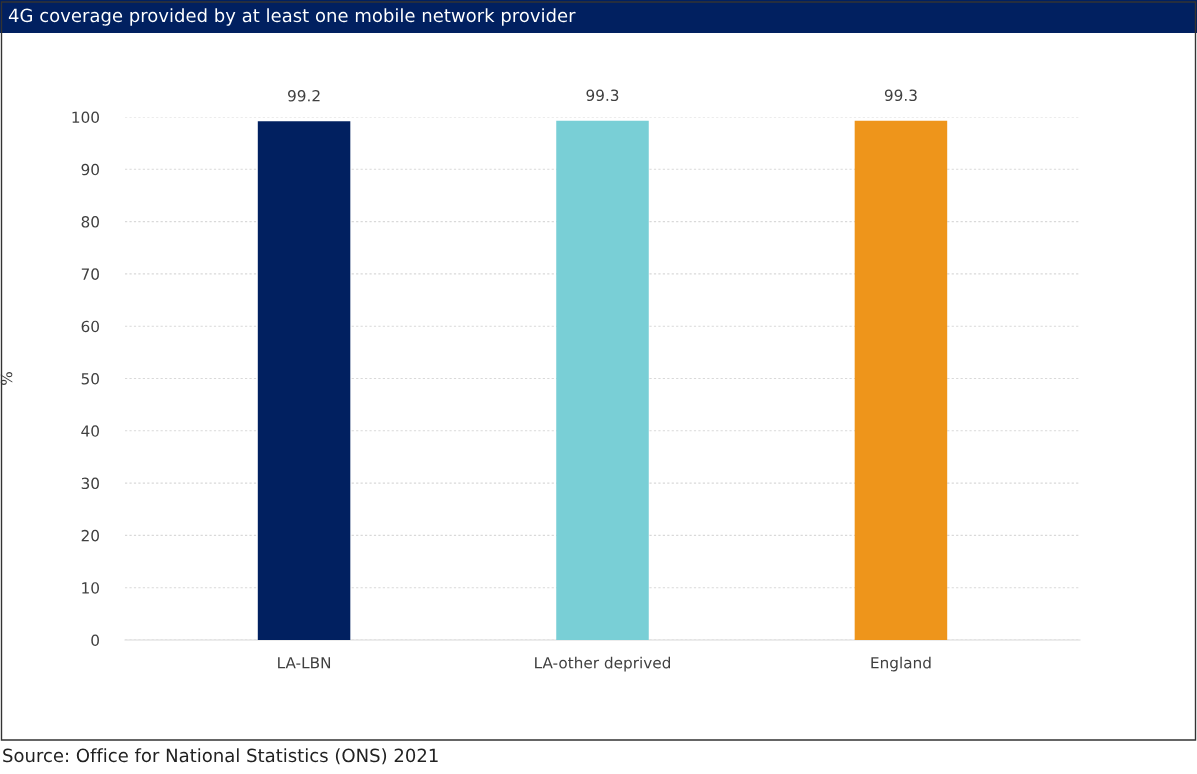 Image resolution: width=1197 pixels, height=774 pixels. I want to click on y-tick-label: 90, so click(90, 169).